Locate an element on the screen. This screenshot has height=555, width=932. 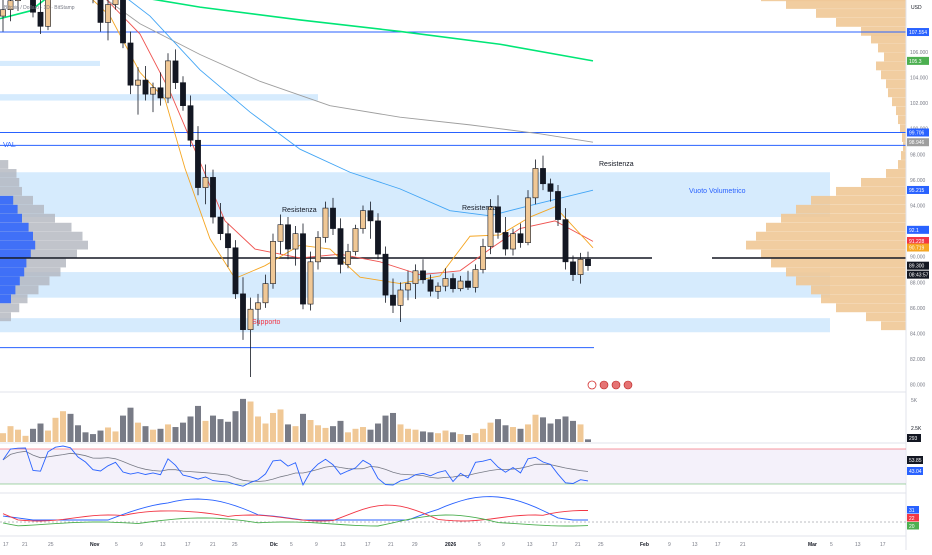
time-axis-label: Feb is located at coordinates (644, 545).